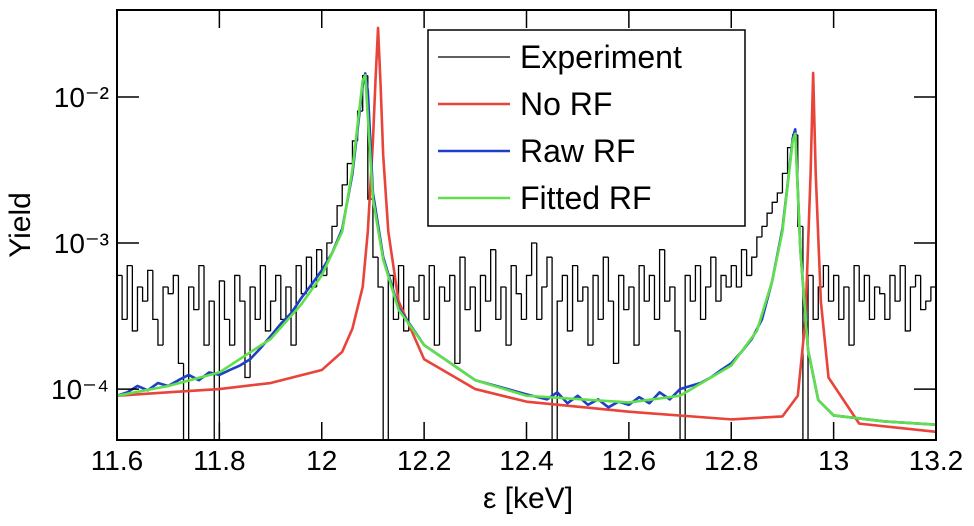 This screenshot has height=526, width=974. Describe the element at coordinates (833, 460) in the screenshot. I see `x-tick-label: 13` at that location.